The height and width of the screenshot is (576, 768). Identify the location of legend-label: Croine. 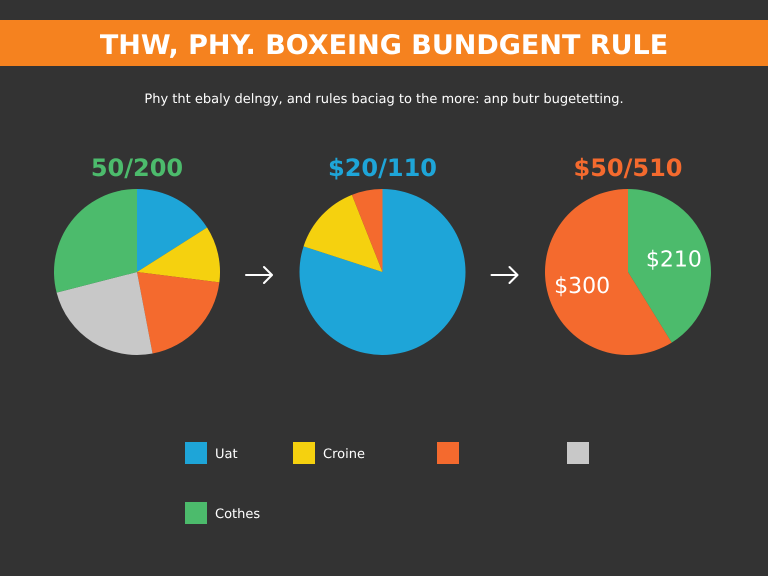
(344, 454).